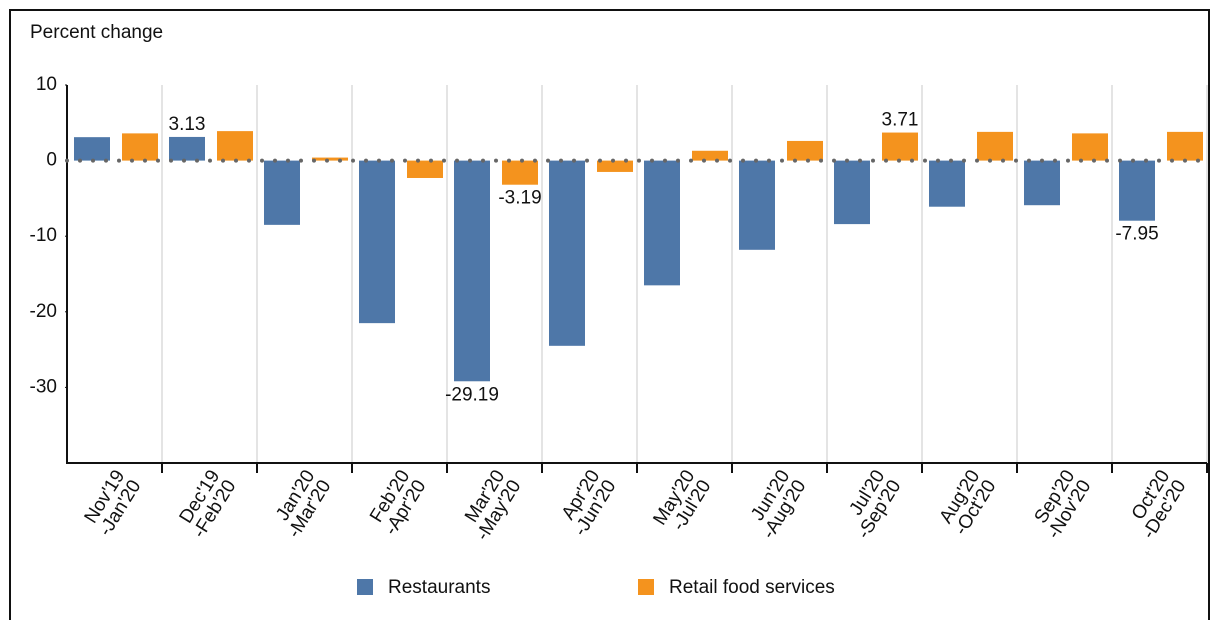  Describe the element at coordinates (752, 587) in the screenshot. I see `legend-label: Retail food services` at that location.